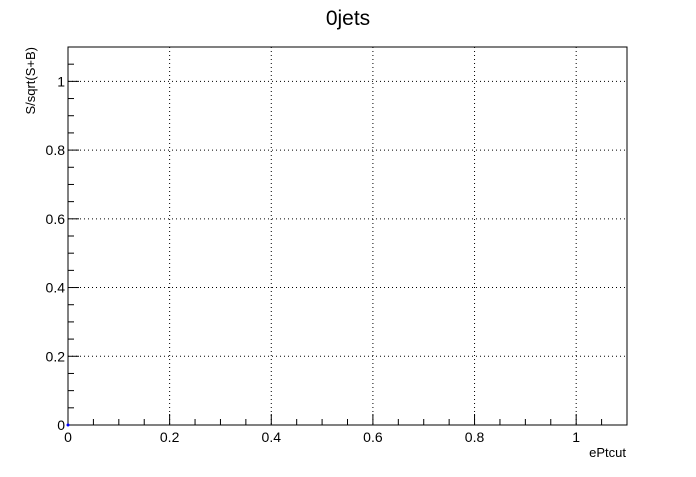 Image resolution: width=696 pixels, height=477 pixels. What do you see at coordinates (56, 288) in the screenshot?
I see `y-tick-label: 0.4` at bounding box center [56, 288].